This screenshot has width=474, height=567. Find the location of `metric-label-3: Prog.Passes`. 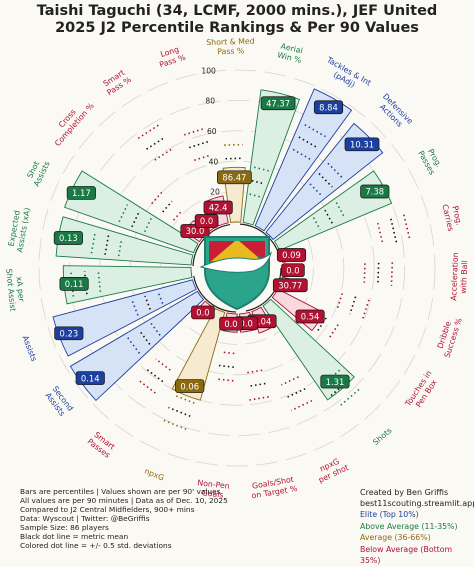

metric-label-3: Prog.Passes is located at coordinates (430, 161).